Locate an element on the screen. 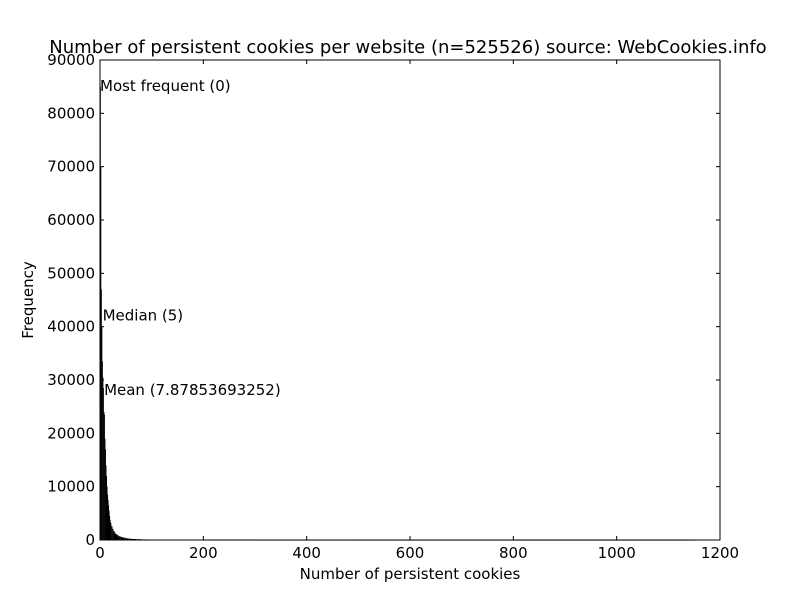  annotation-label: Most frequent (0) is located at coordinates (165, 86).